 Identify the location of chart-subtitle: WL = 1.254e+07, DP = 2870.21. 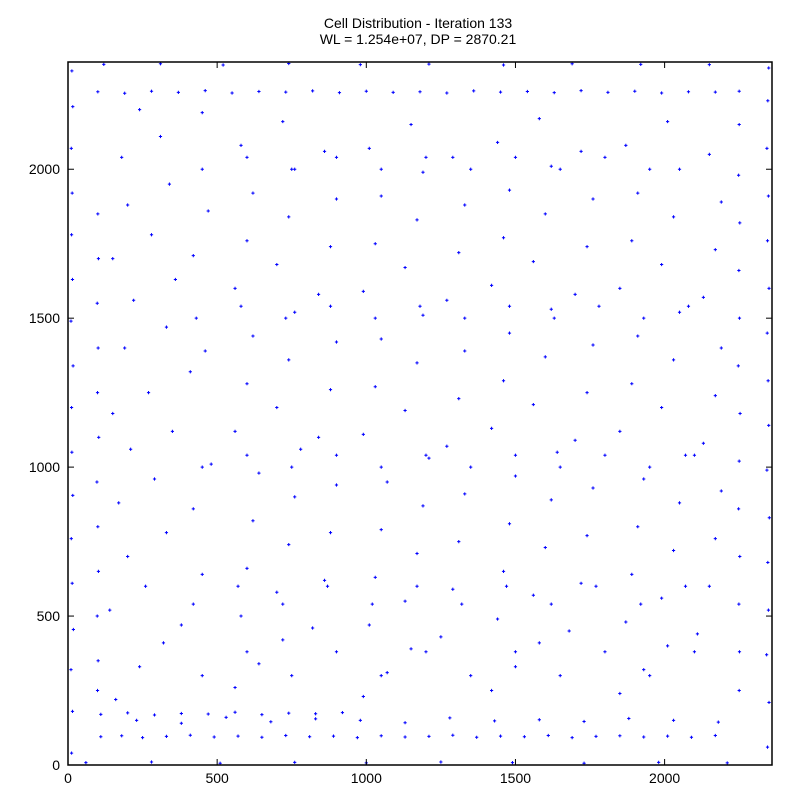
(418, 39).